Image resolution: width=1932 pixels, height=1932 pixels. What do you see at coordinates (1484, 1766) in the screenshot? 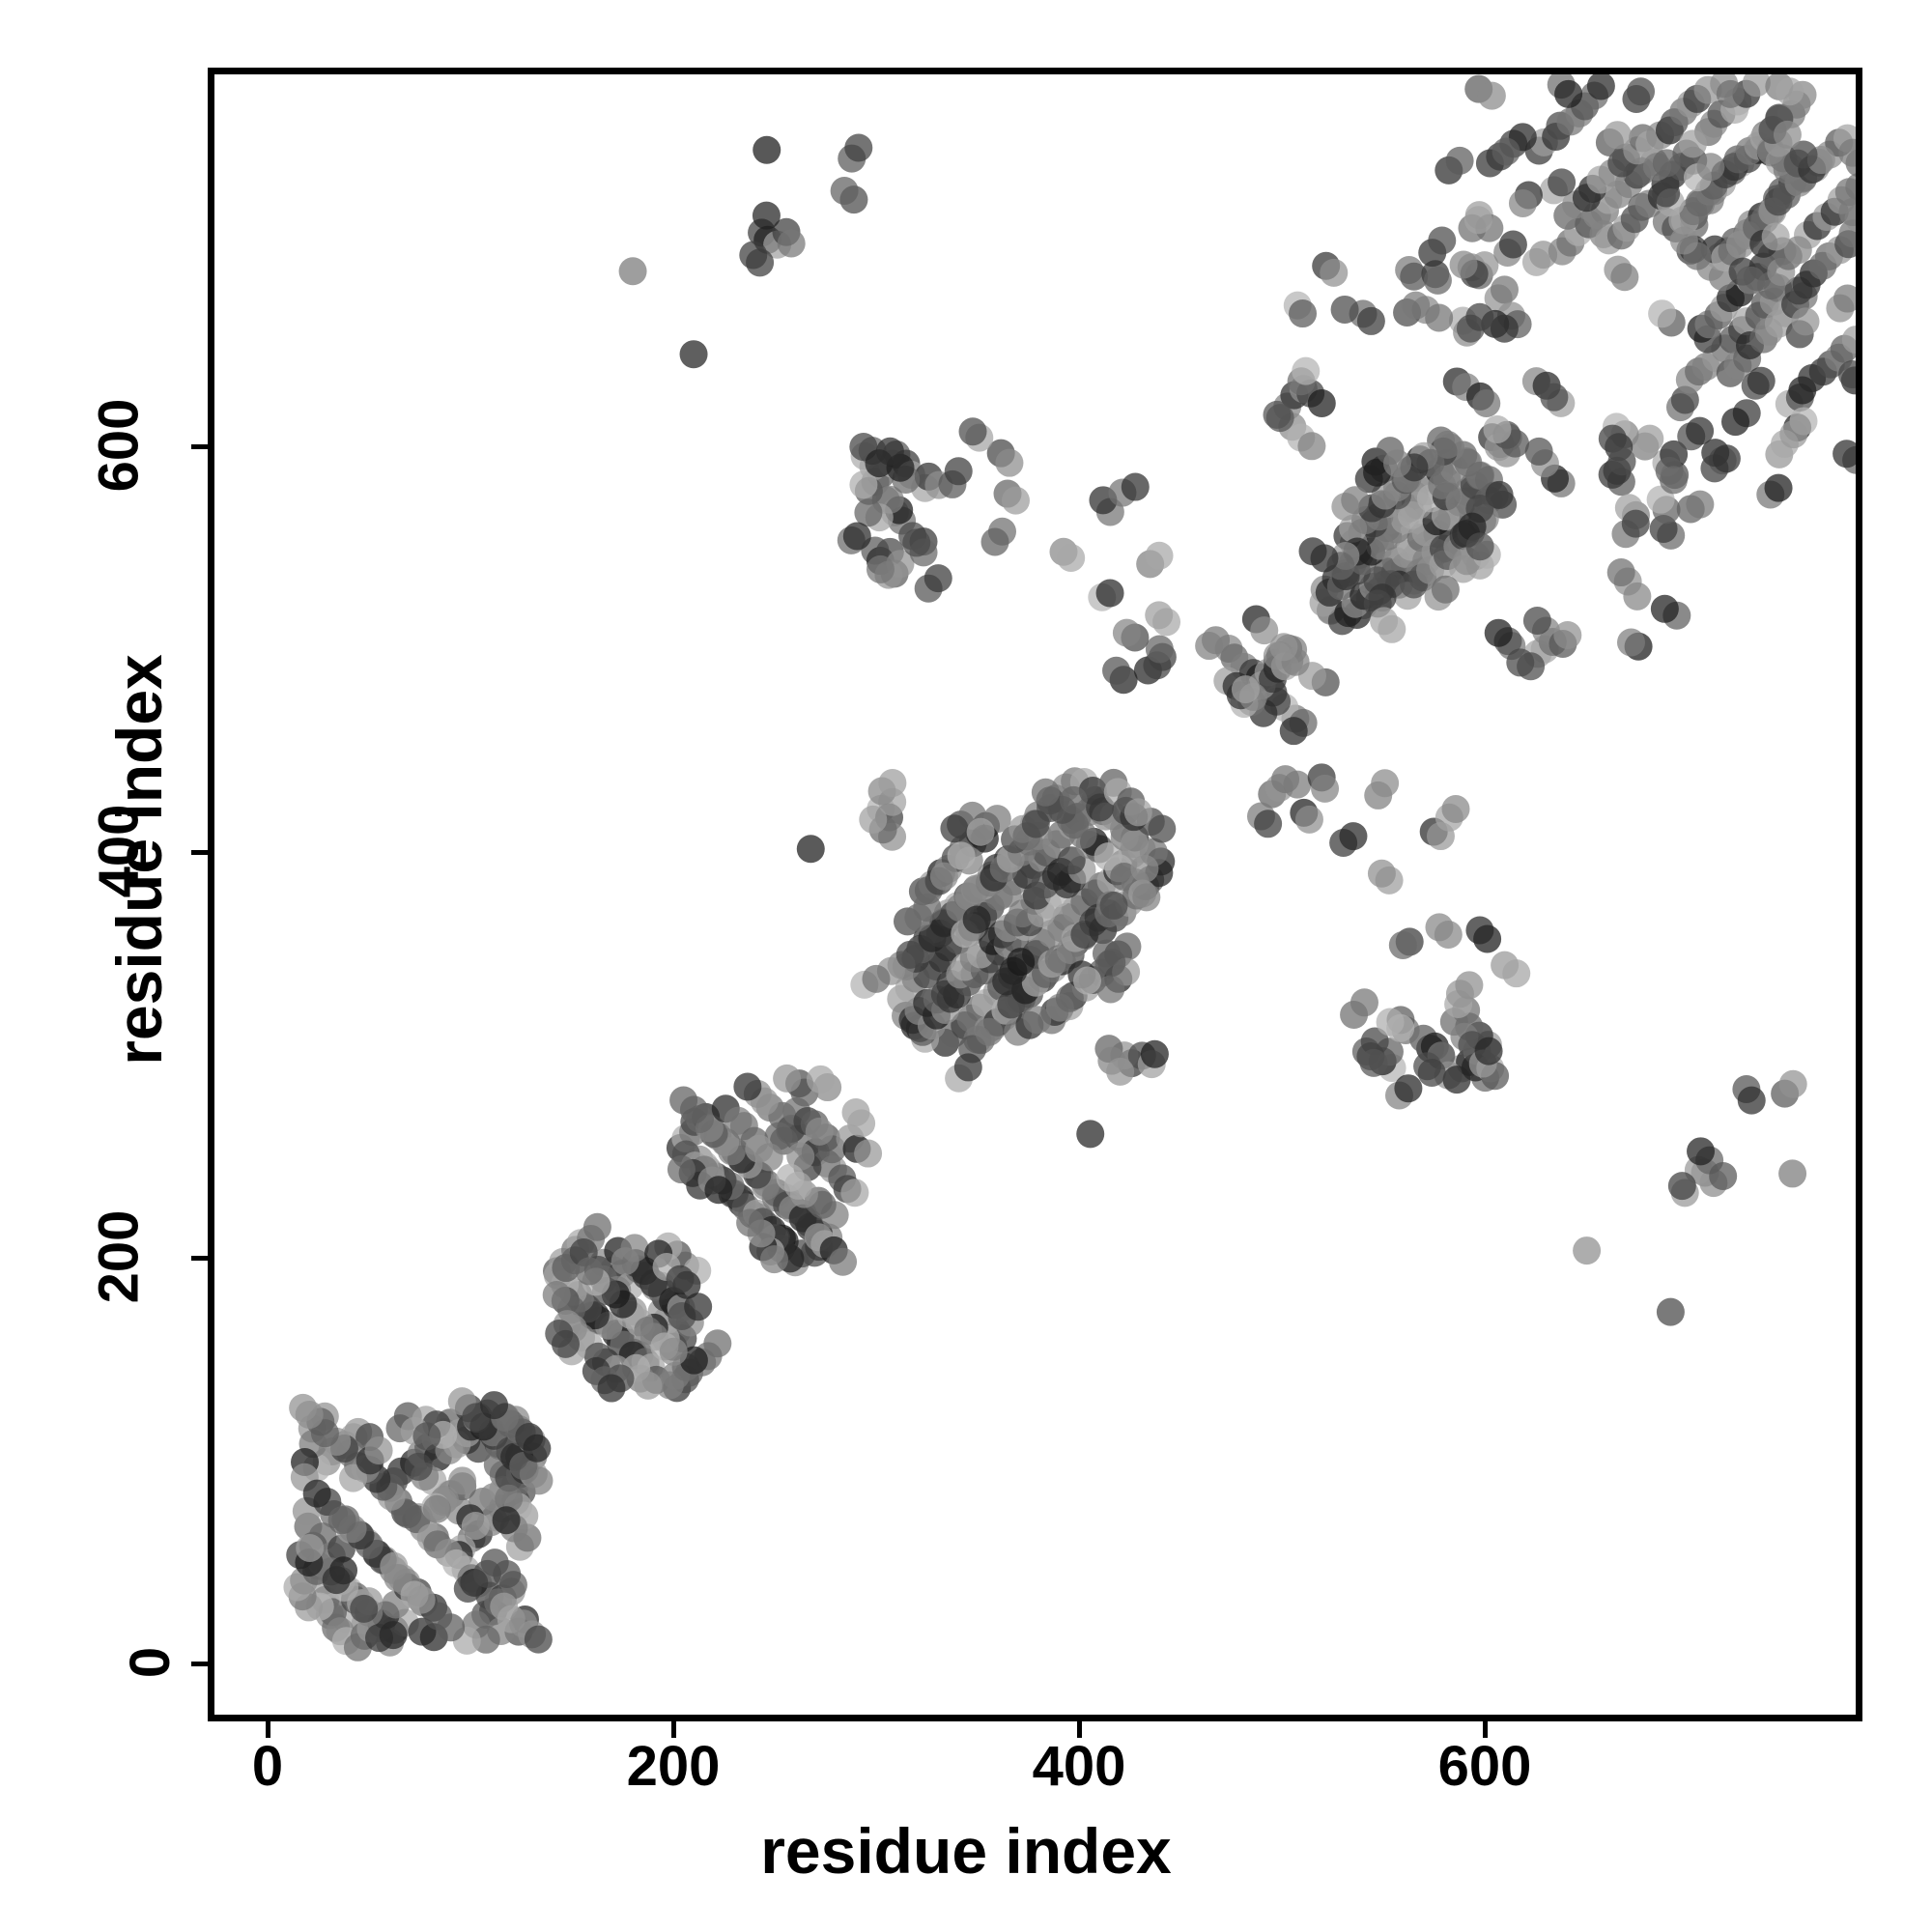
I see `x-axis-tick-label-600: 600` at bounding box center [1484, 1766].